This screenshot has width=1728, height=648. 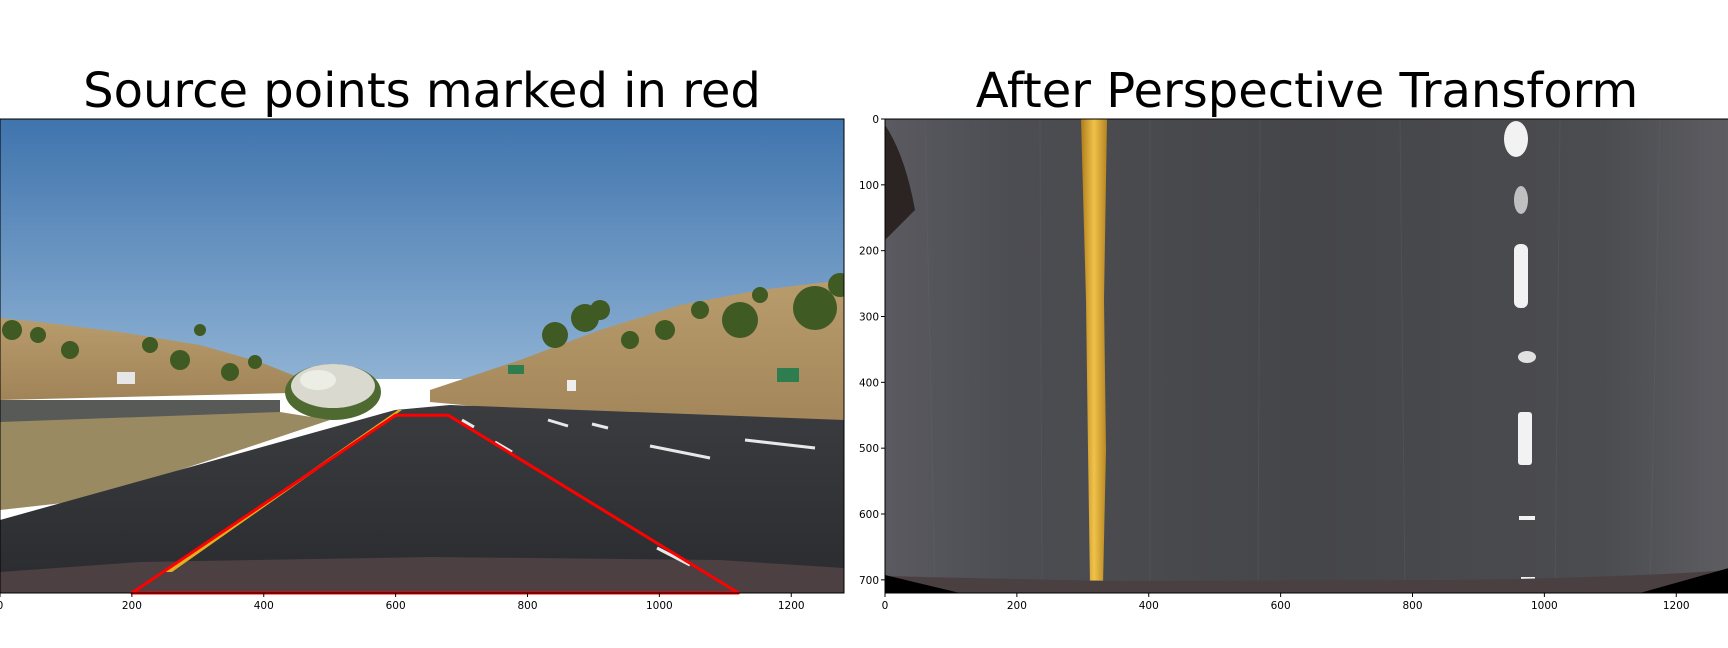 What do you see at coordinates (869, 515) in the screenshot?
I see `right-y-tick-label: 600` at bounding box center [869, 515].